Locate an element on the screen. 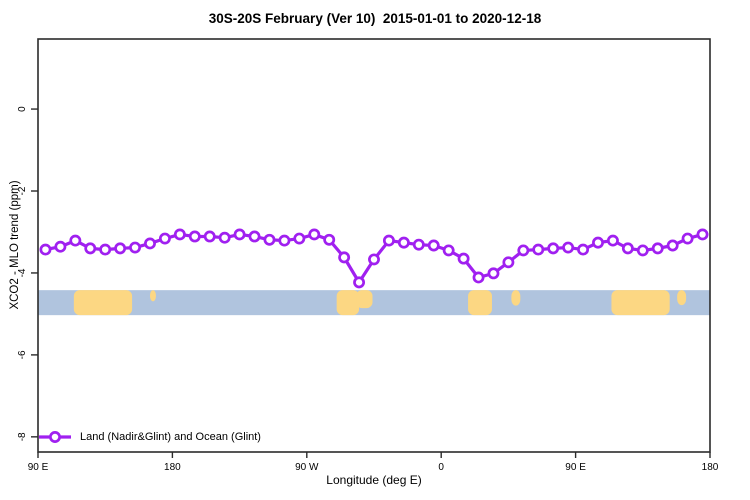 This screenshot has width=750, height=500. y-tick-label: -8 is located at coordinates (22, 436).